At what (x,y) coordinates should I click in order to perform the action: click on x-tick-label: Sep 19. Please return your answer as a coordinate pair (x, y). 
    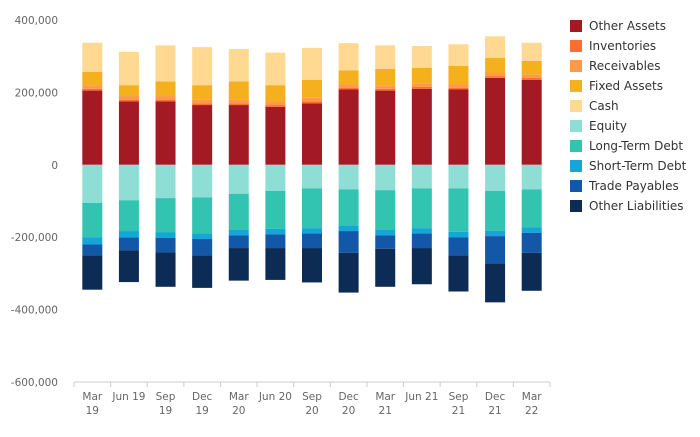
    Looking at the image, I should click on (166, 404).